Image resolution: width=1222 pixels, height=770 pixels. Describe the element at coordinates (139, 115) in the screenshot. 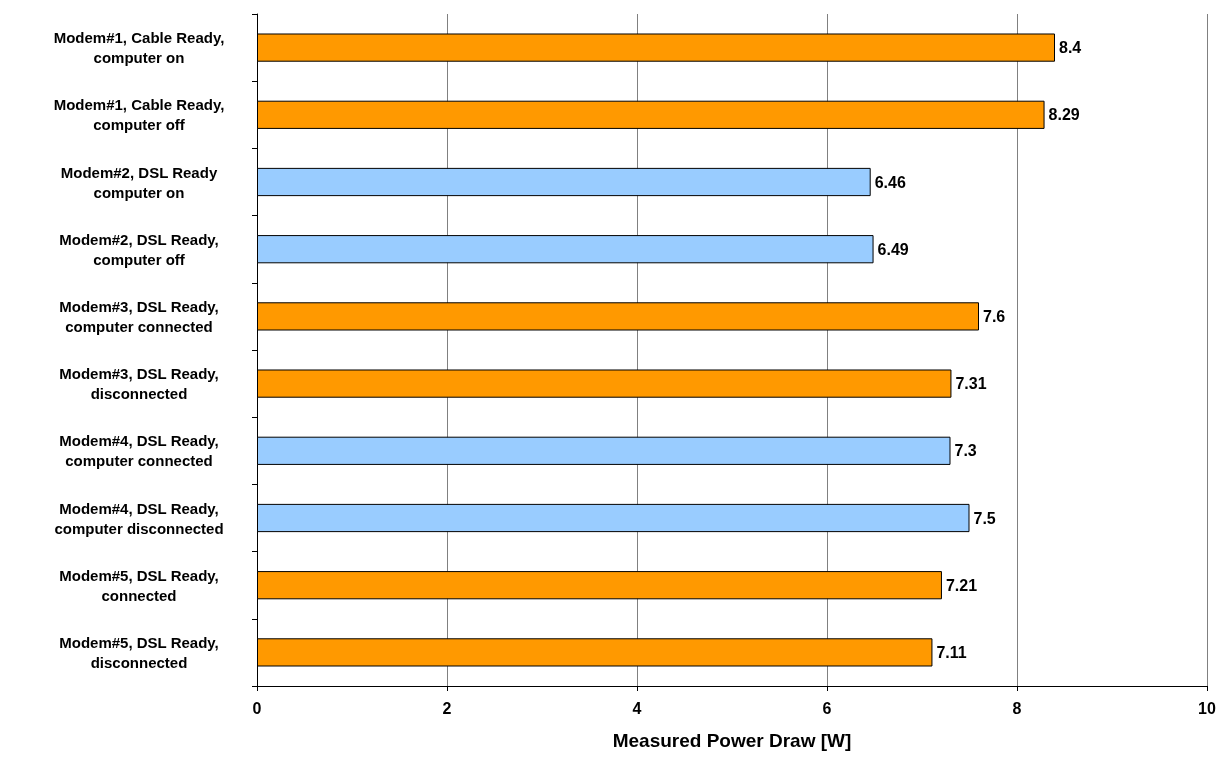

I see `y-tick-label: Modem#1, Cable Ready, computer off` at that location.